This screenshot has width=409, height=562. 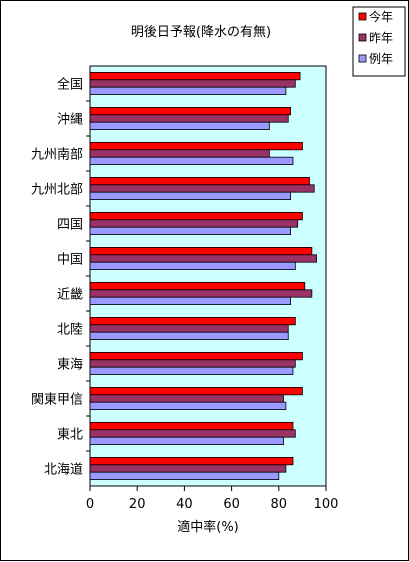 I want to click on bar-昨年-東海, so click(x=192, y=363).